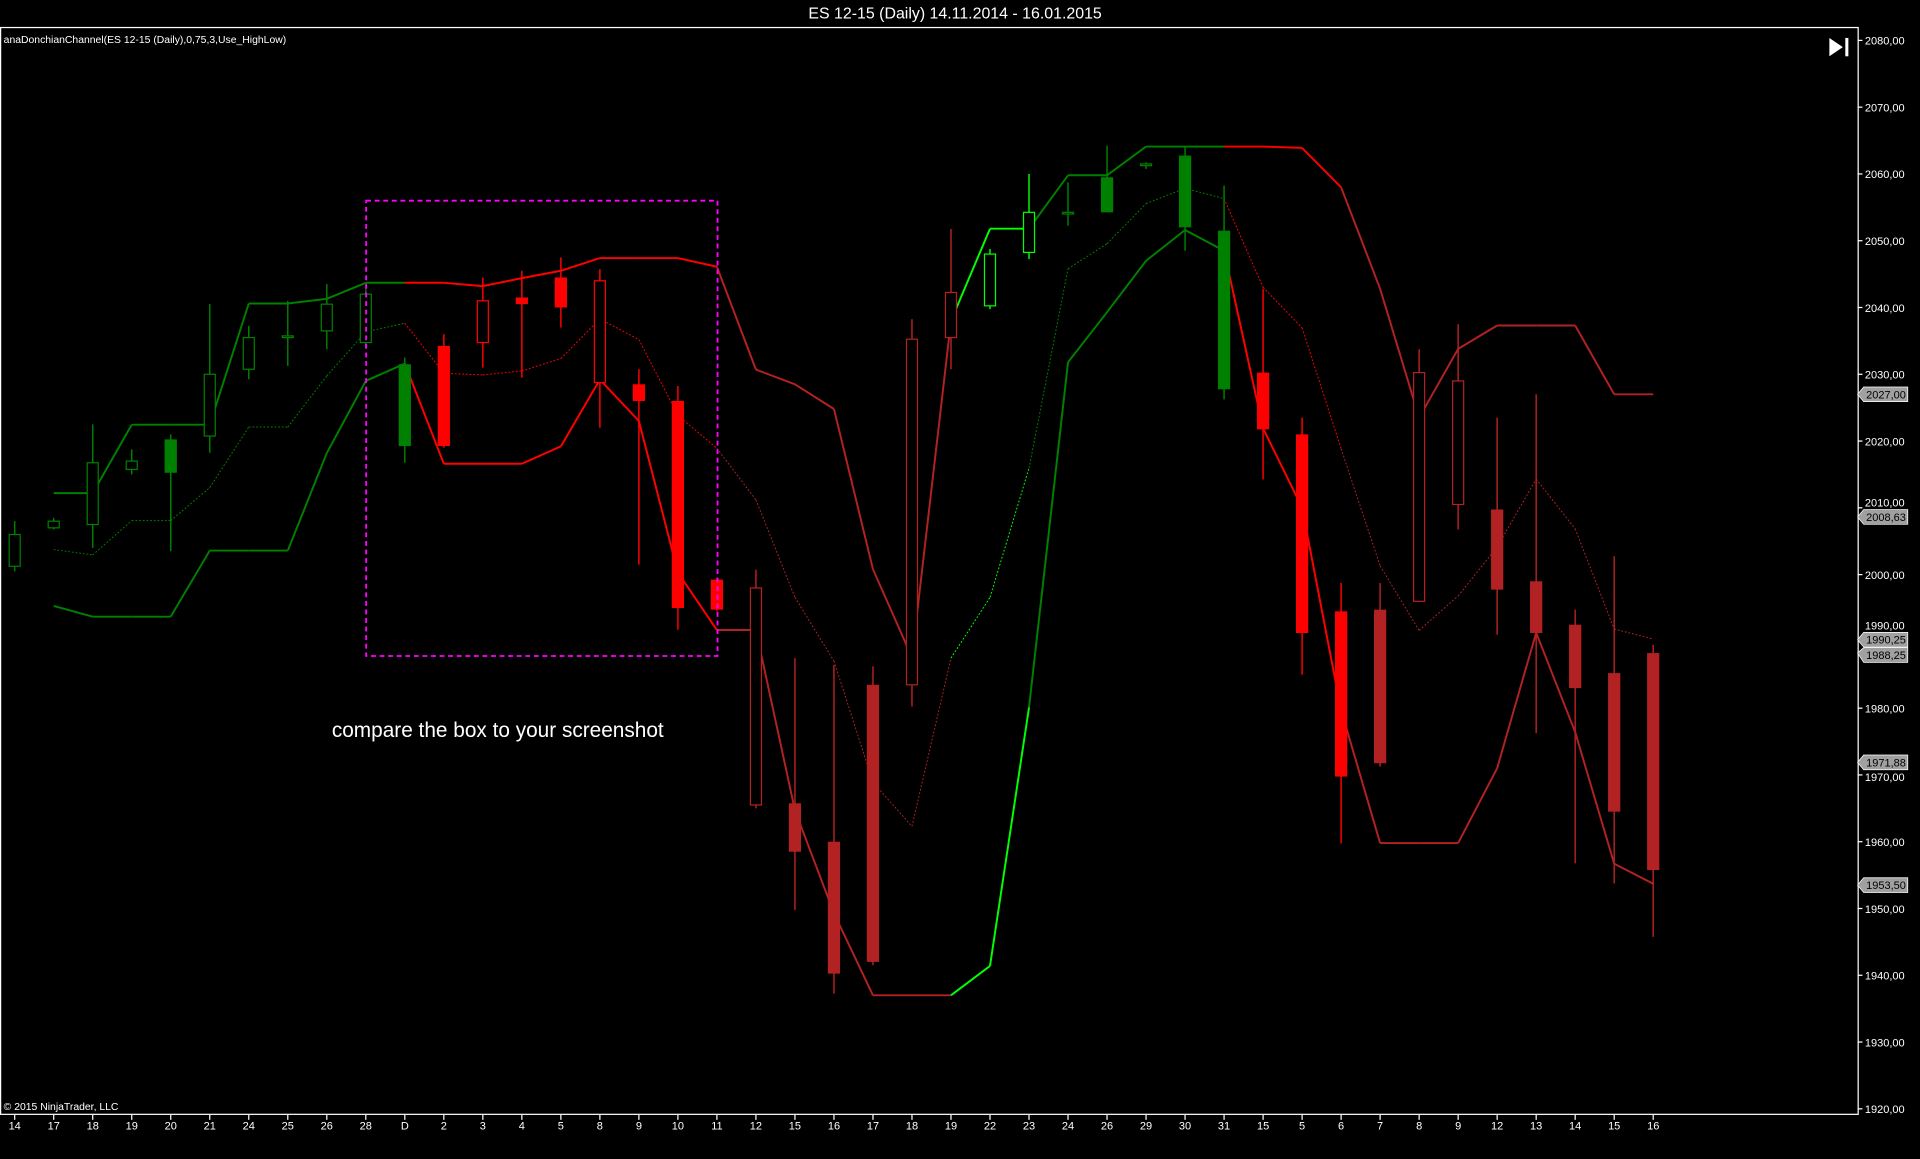 Image resolution: width=1920 pixels, height=1159 pixels. Describe the element at coordinates (1885, 709) in the screenshot. I see `y-tick-label: 1980,00` at that location.